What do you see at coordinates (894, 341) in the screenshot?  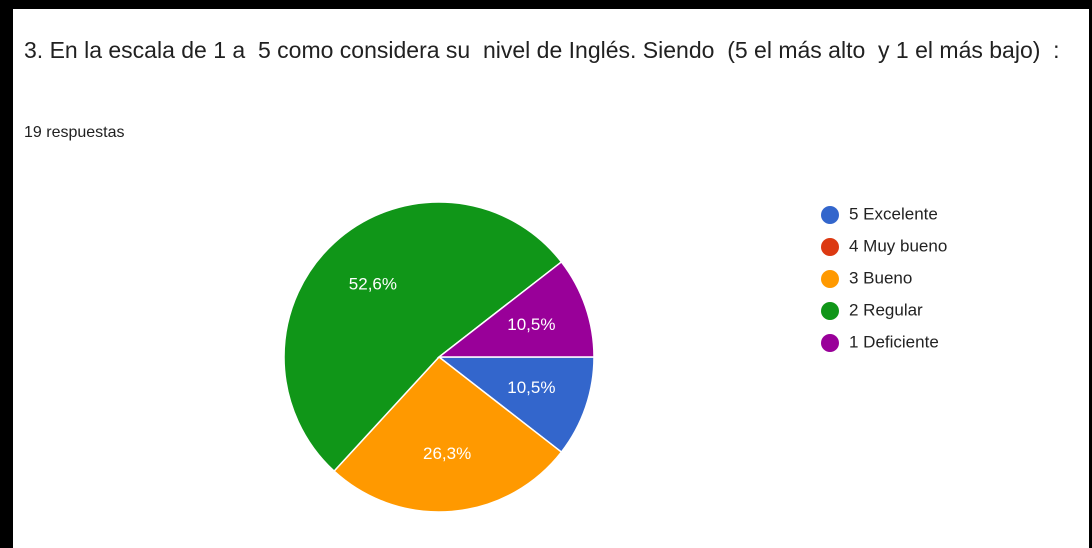 I see `legend-label: 1 Deficiente` at bounding box center [894, 341].